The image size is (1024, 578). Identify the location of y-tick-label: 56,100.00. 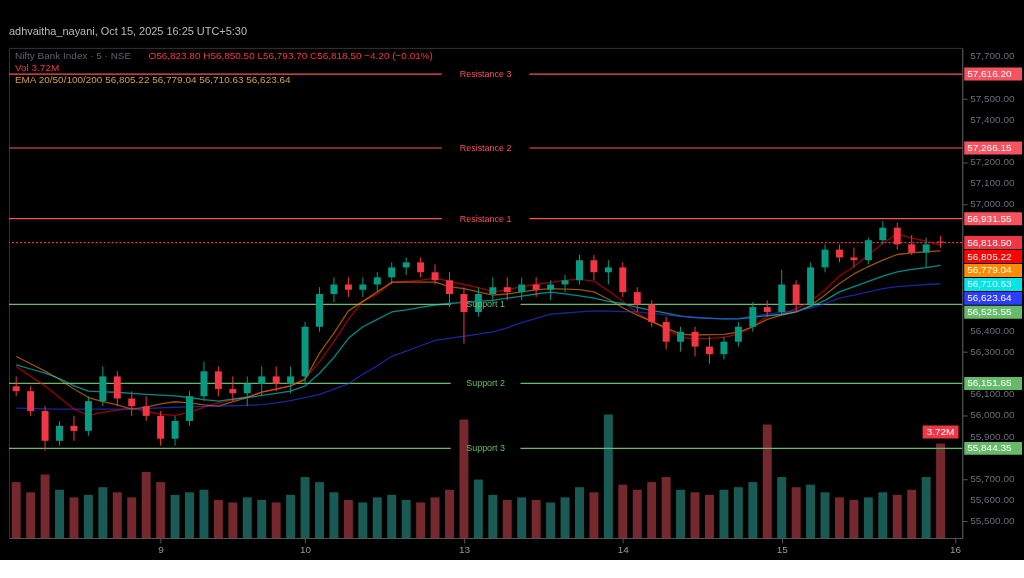
(992, 394).